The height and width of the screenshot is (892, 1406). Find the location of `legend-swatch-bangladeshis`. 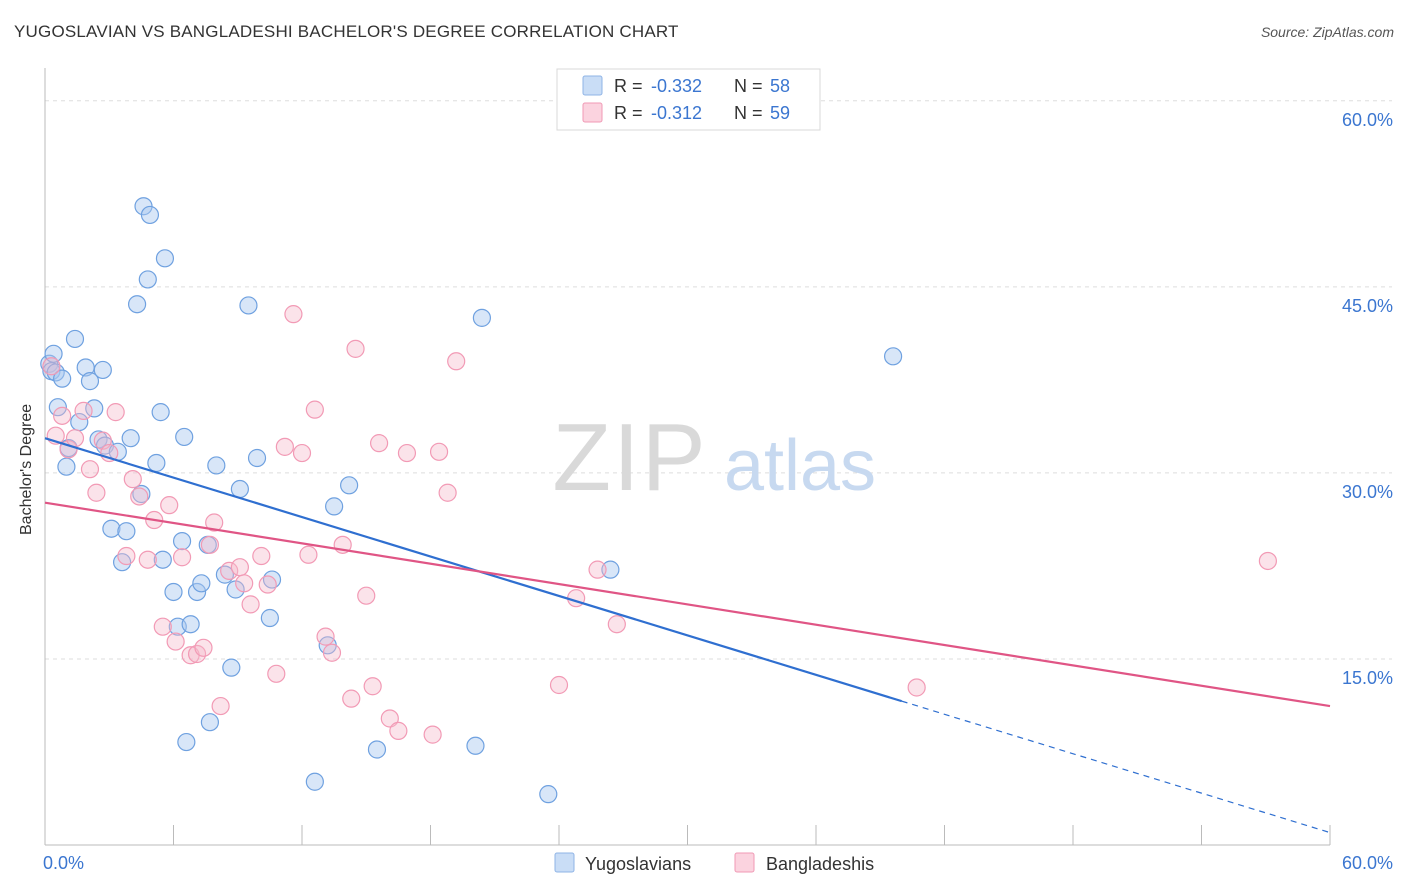

legend-swatch-bangladeshis is located at coordinates (592, 112).